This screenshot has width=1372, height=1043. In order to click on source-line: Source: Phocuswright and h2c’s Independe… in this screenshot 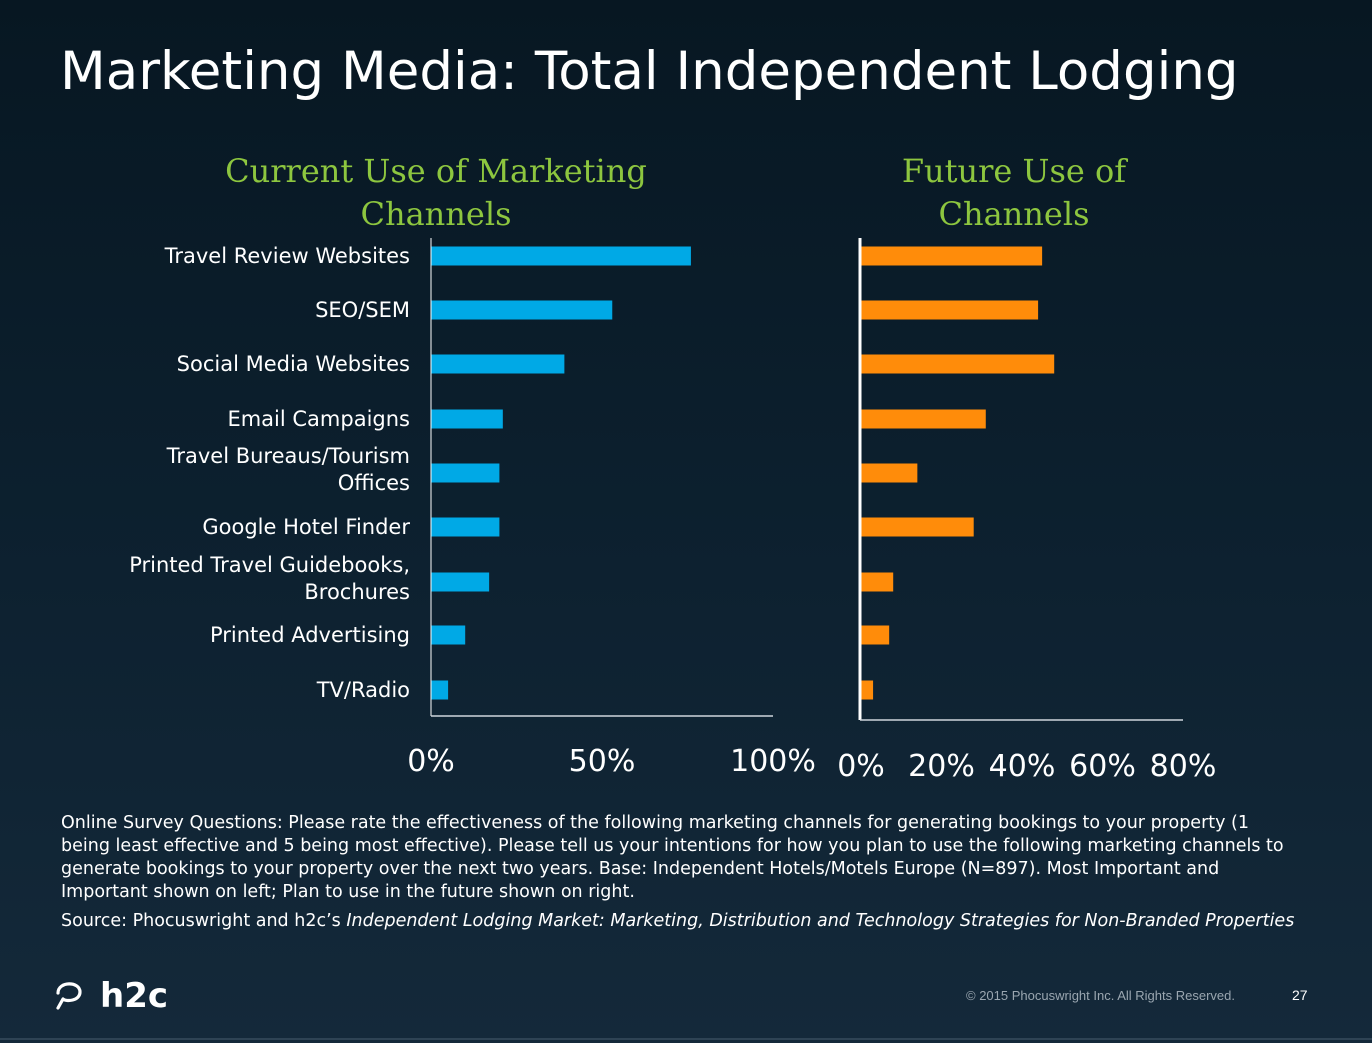, I will do `click(681, 921)`.